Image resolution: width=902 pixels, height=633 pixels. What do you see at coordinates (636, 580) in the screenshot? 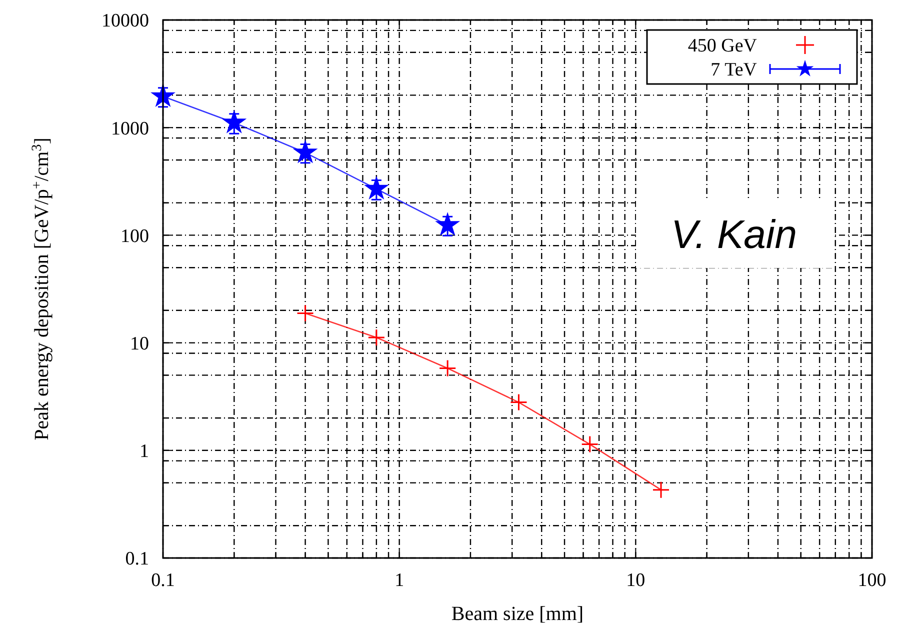
I see `x-tick-label: 10` at bounding box center [636, 580].